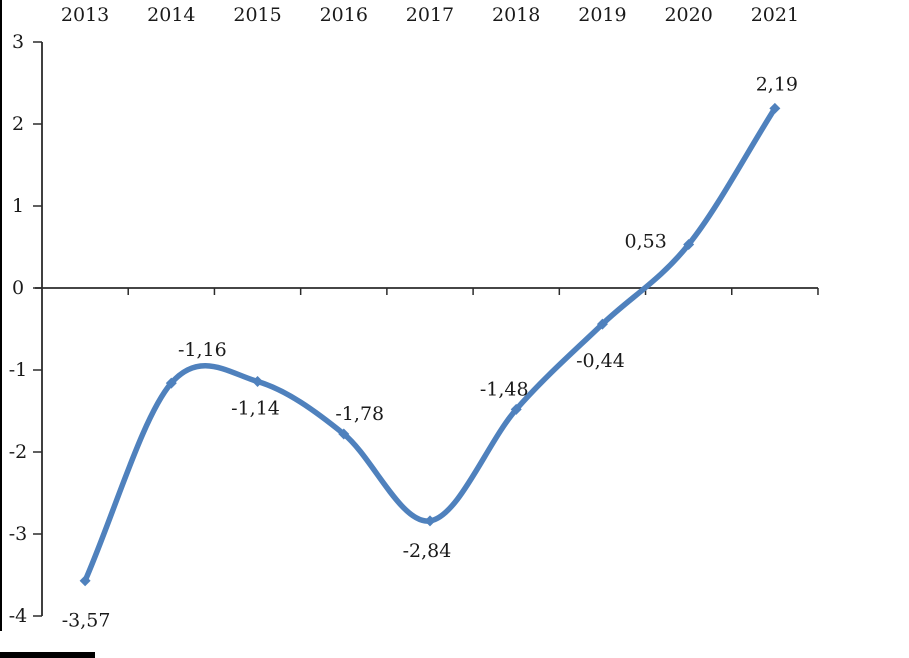 Image resolution: width=909 pixels, height=658 pixels. What do you see at coordinates (171, 15) in the screenshot?
I see `x-category-label: 2014` at bounding box center [171, 15].